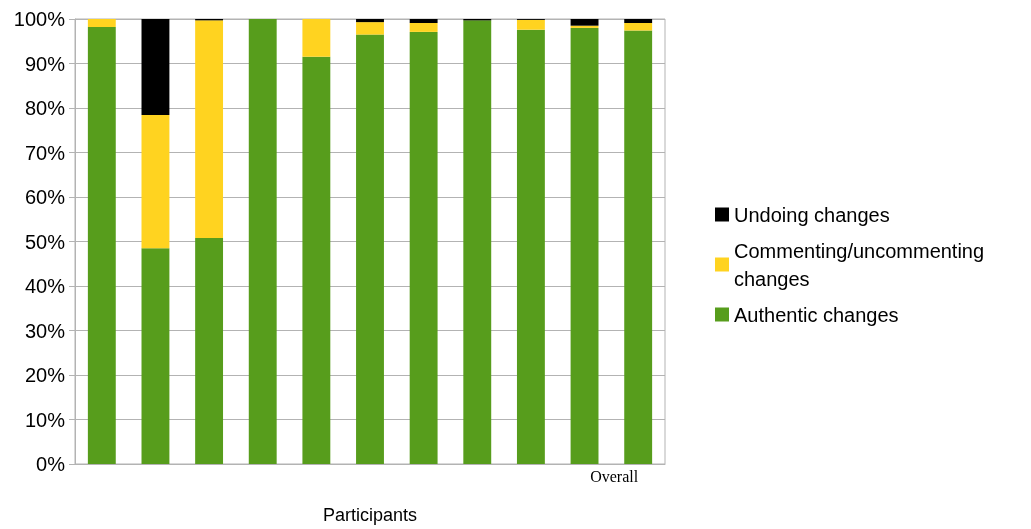 This screenshot has height=529, width=1031. I want to click on y-tick-label: 20%, so click(45, 375).